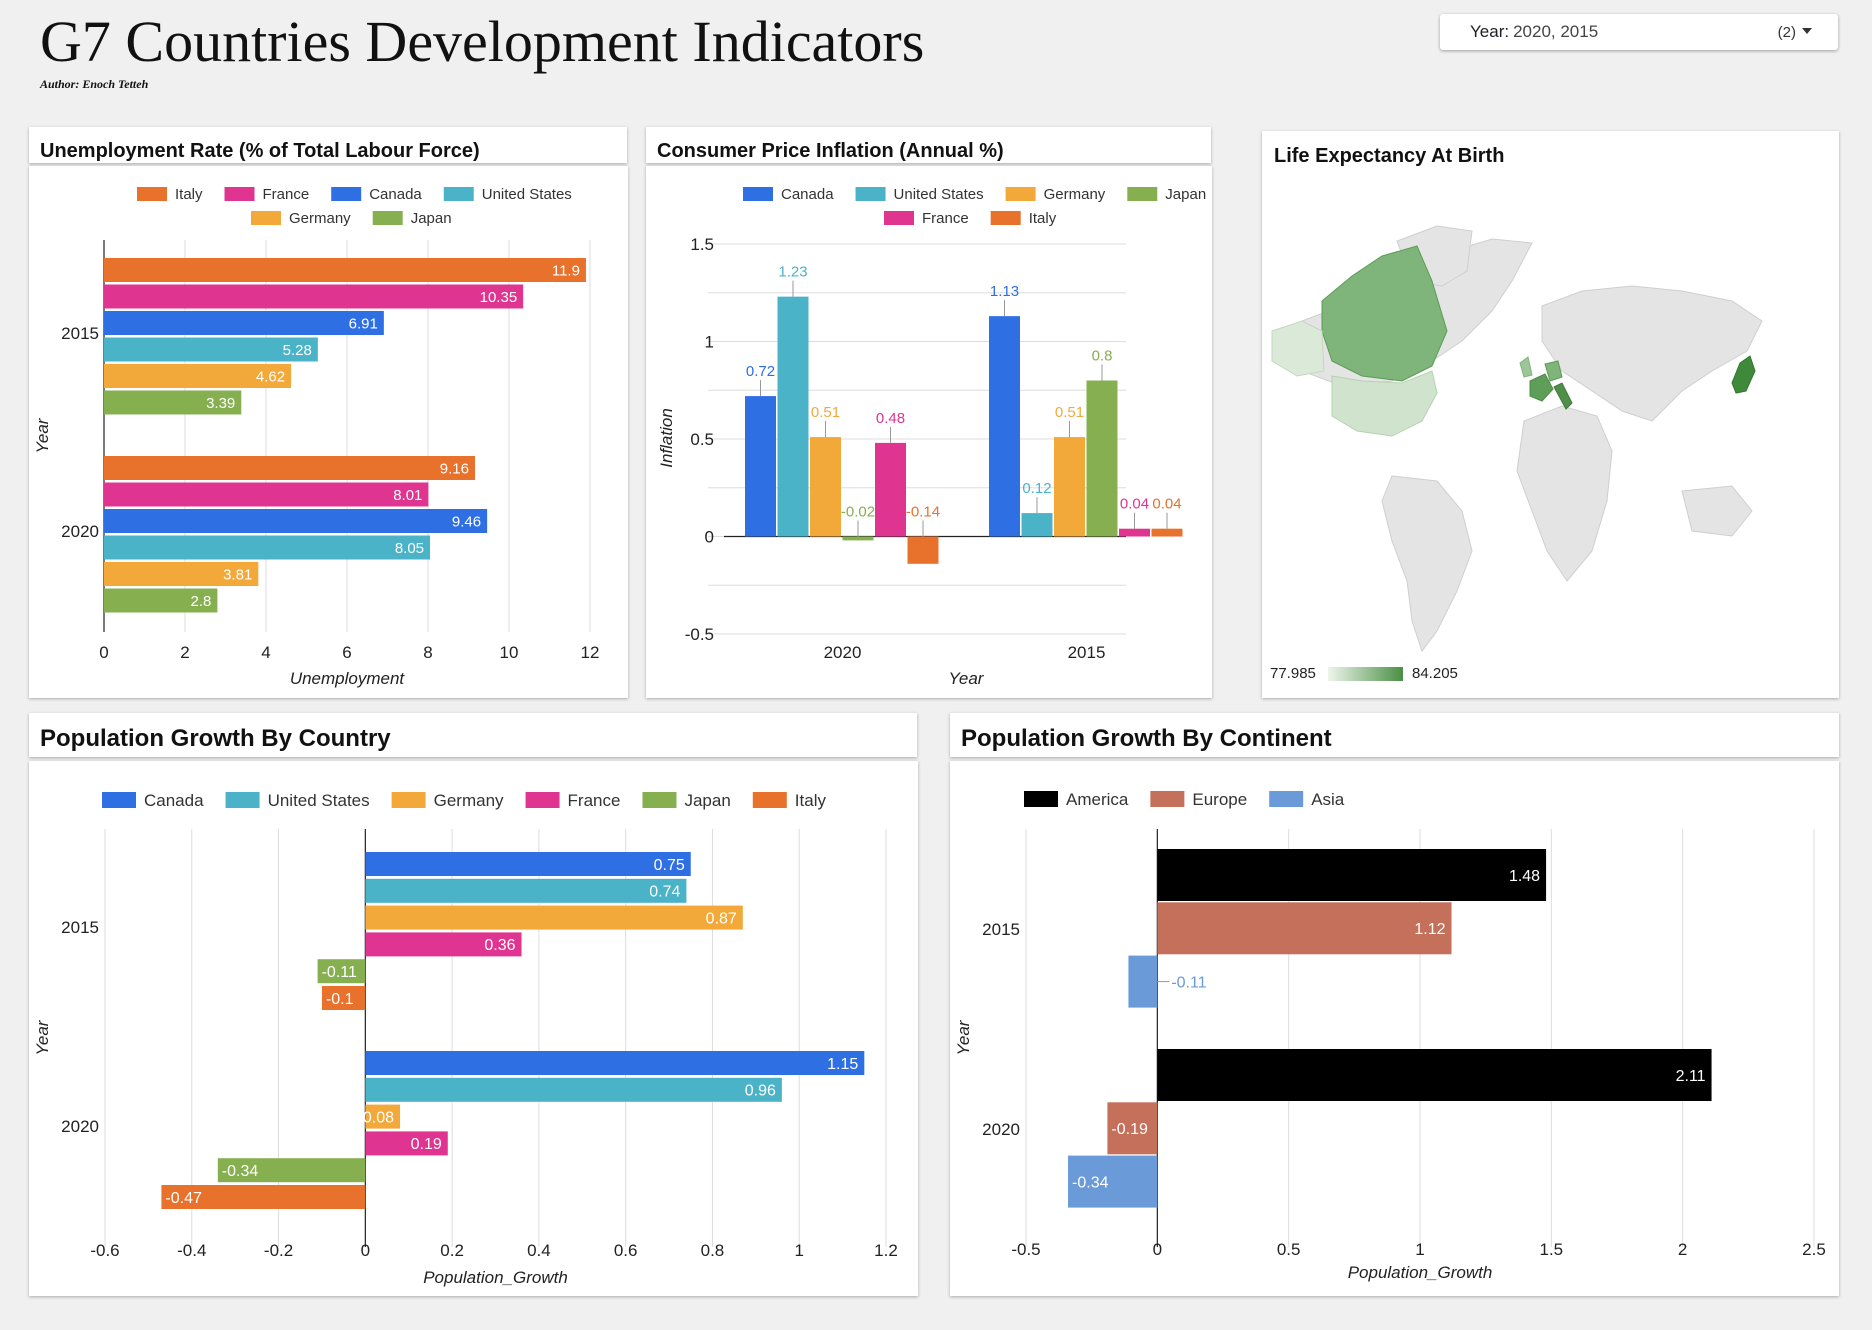  What do you see at coordinates (103, 652) in the screenshot?
I see `x-tick-label: 0` at bounding box center [103, 652].